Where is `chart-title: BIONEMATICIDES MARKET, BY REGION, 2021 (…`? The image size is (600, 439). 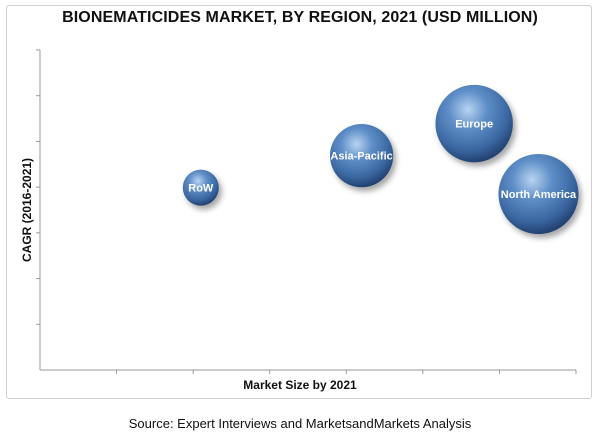 chart-title: BIONEMATICIDES MARKET, BY REGION, 2021 (… is located at coordinates (300, 17).